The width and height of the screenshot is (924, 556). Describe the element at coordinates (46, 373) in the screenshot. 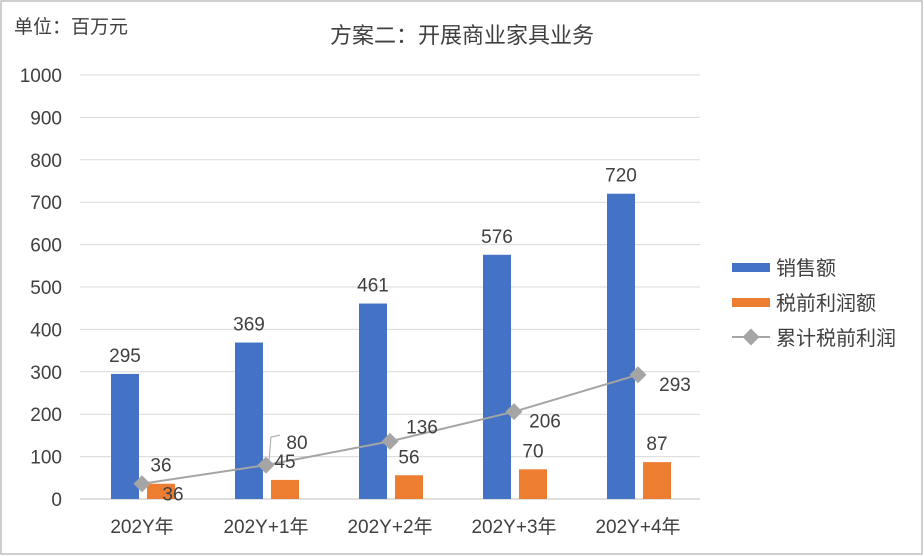

I see `y-tick-label: 300` at that location.